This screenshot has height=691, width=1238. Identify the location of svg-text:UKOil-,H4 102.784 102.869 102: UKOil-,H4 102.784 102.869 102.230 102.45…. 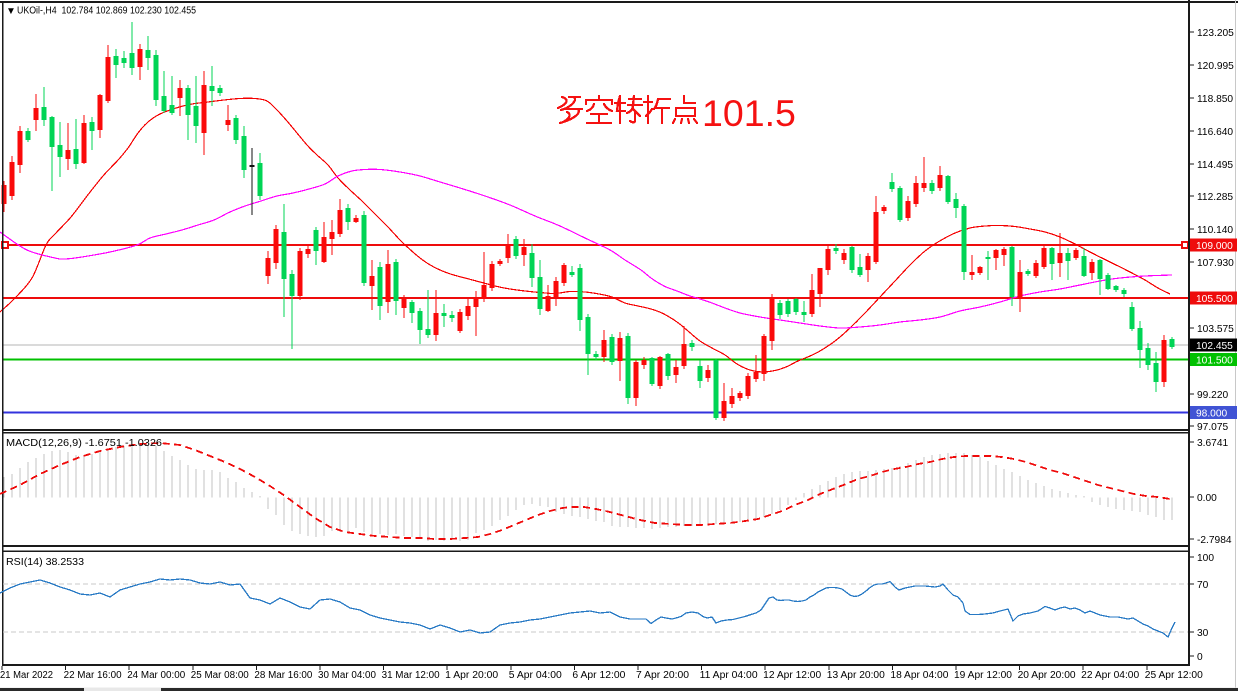
(106, 11).